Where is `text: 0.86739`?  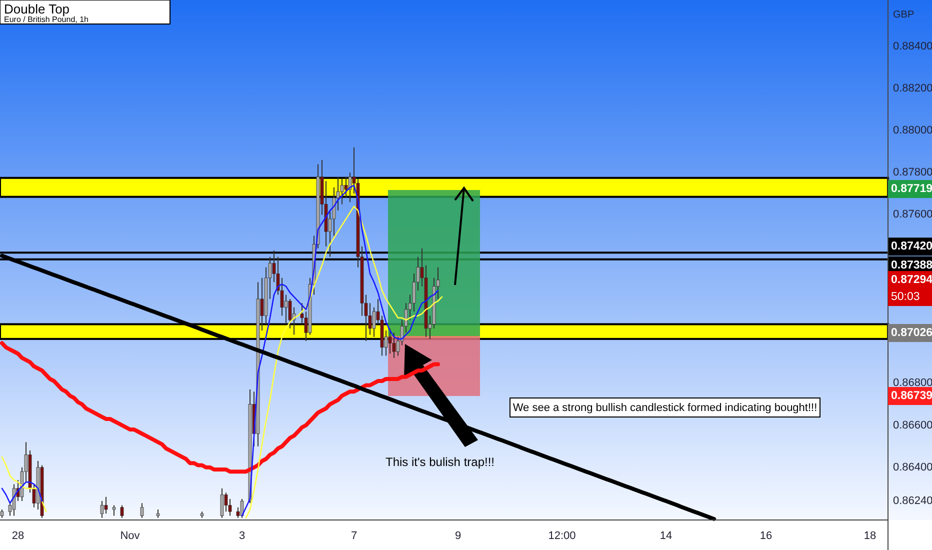
text: 0.86739 is located at coordinates (911, 396).